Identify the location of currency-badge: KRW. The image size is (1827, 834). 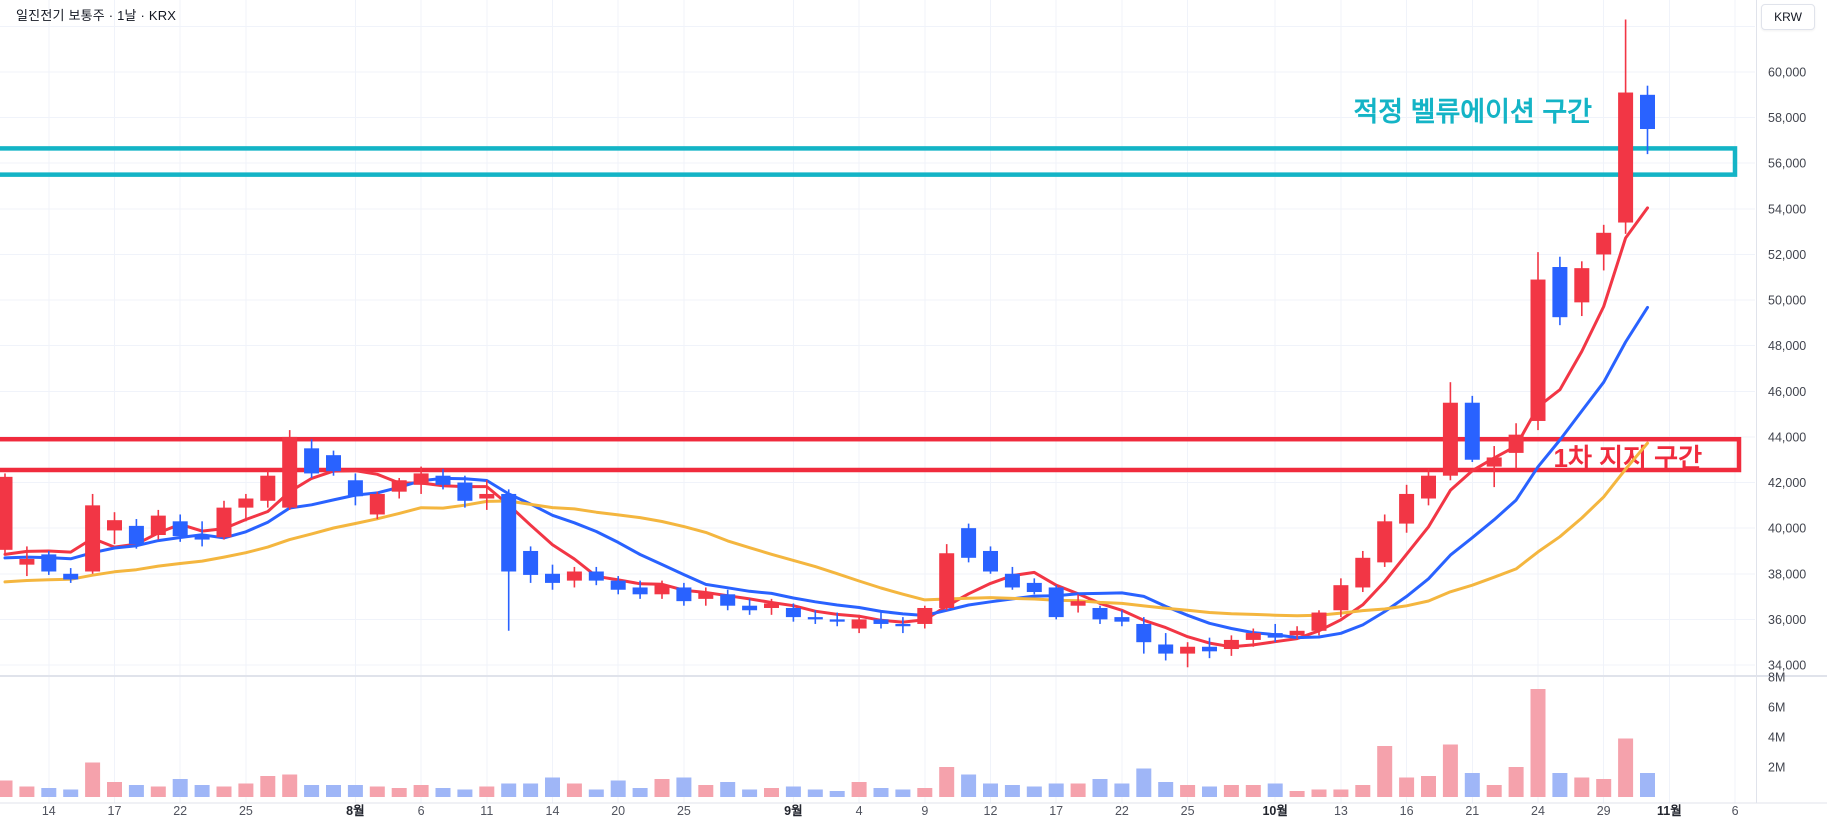
(1788, 17).